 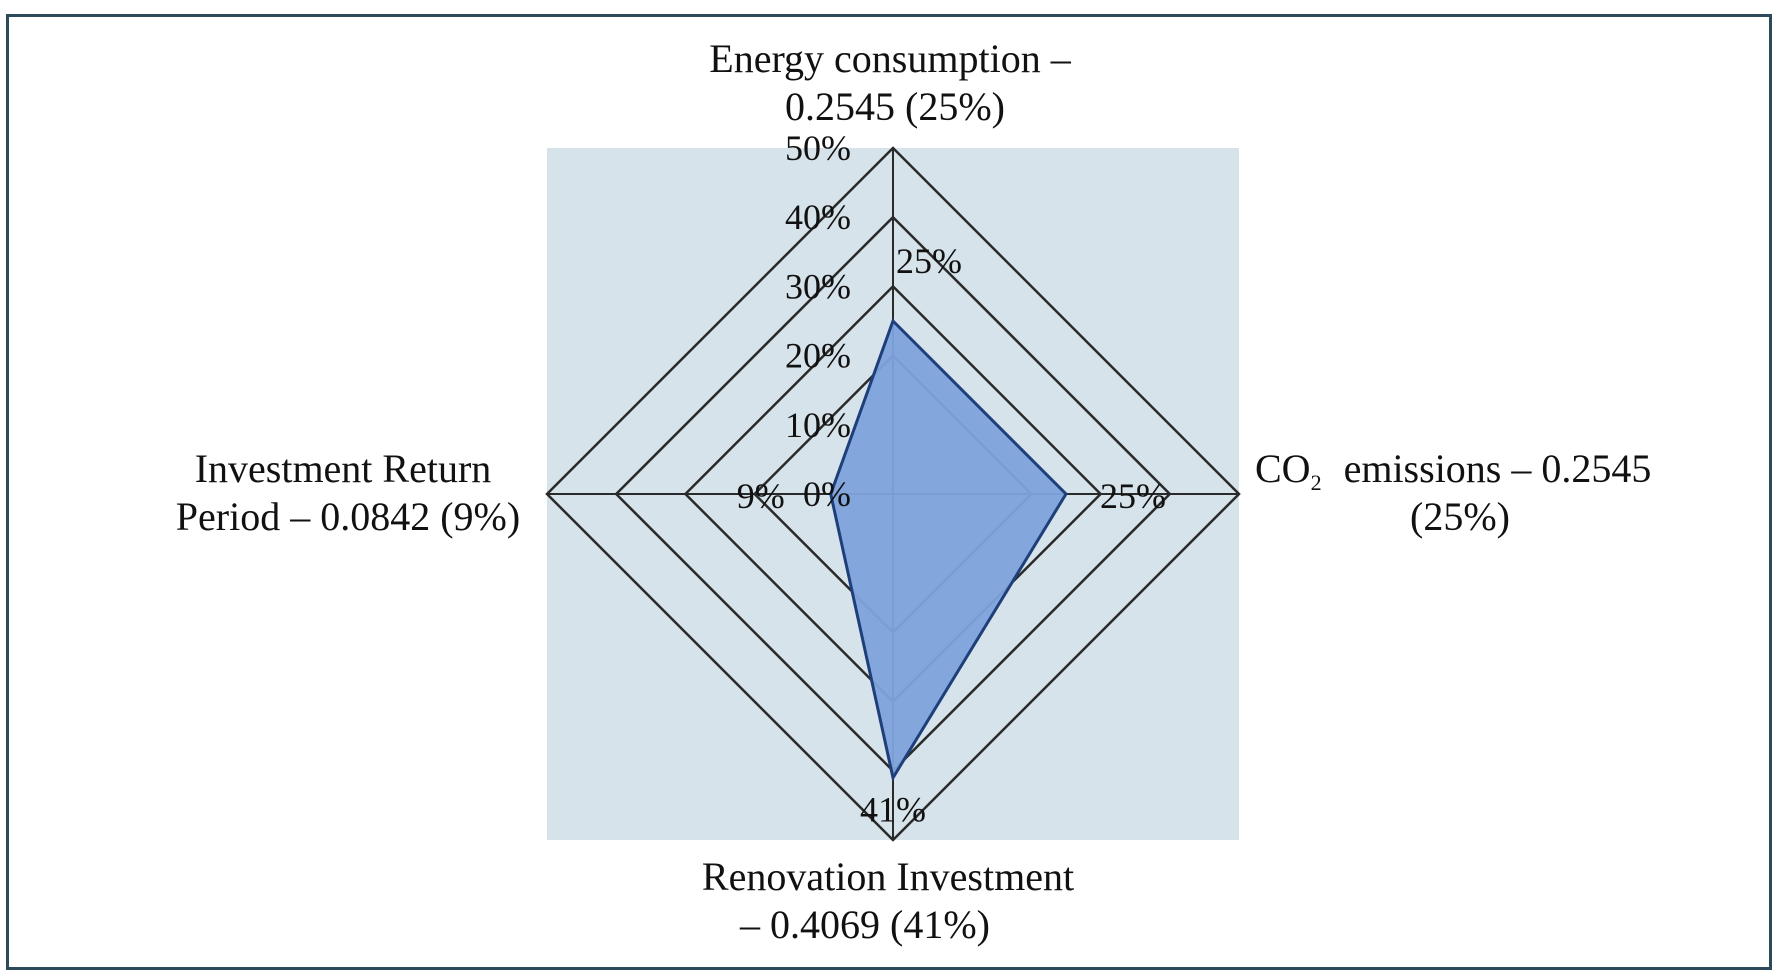 I want to click on data-label-0: 25%, so click(x=929, y=261).